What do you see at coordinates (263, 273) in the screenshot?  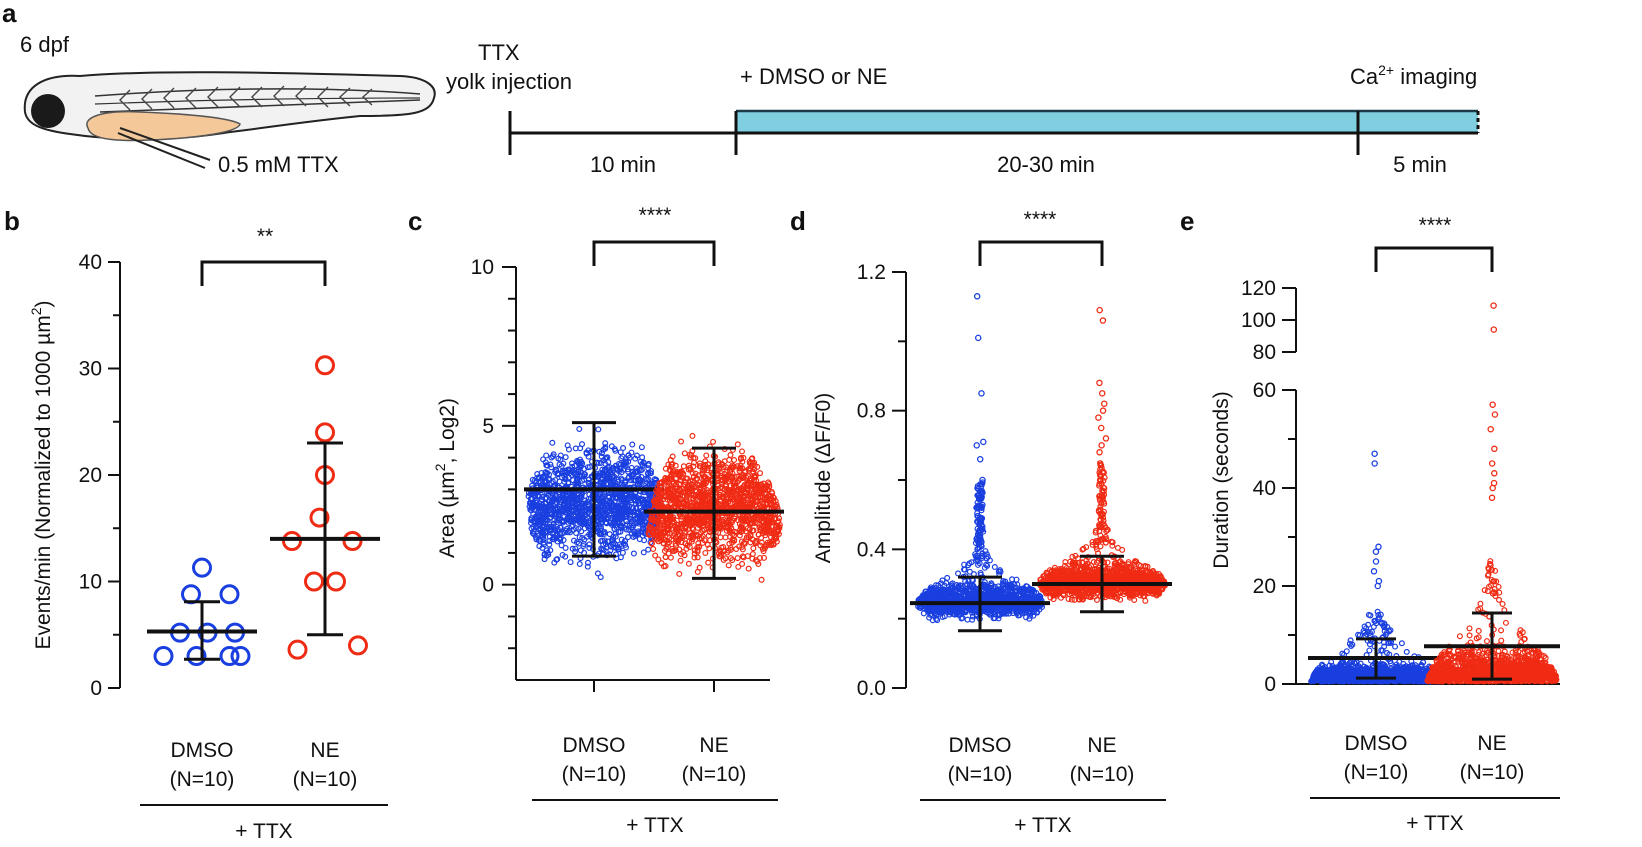 I see `panel-b-significance-bracket` at bounding box center [263, 273].